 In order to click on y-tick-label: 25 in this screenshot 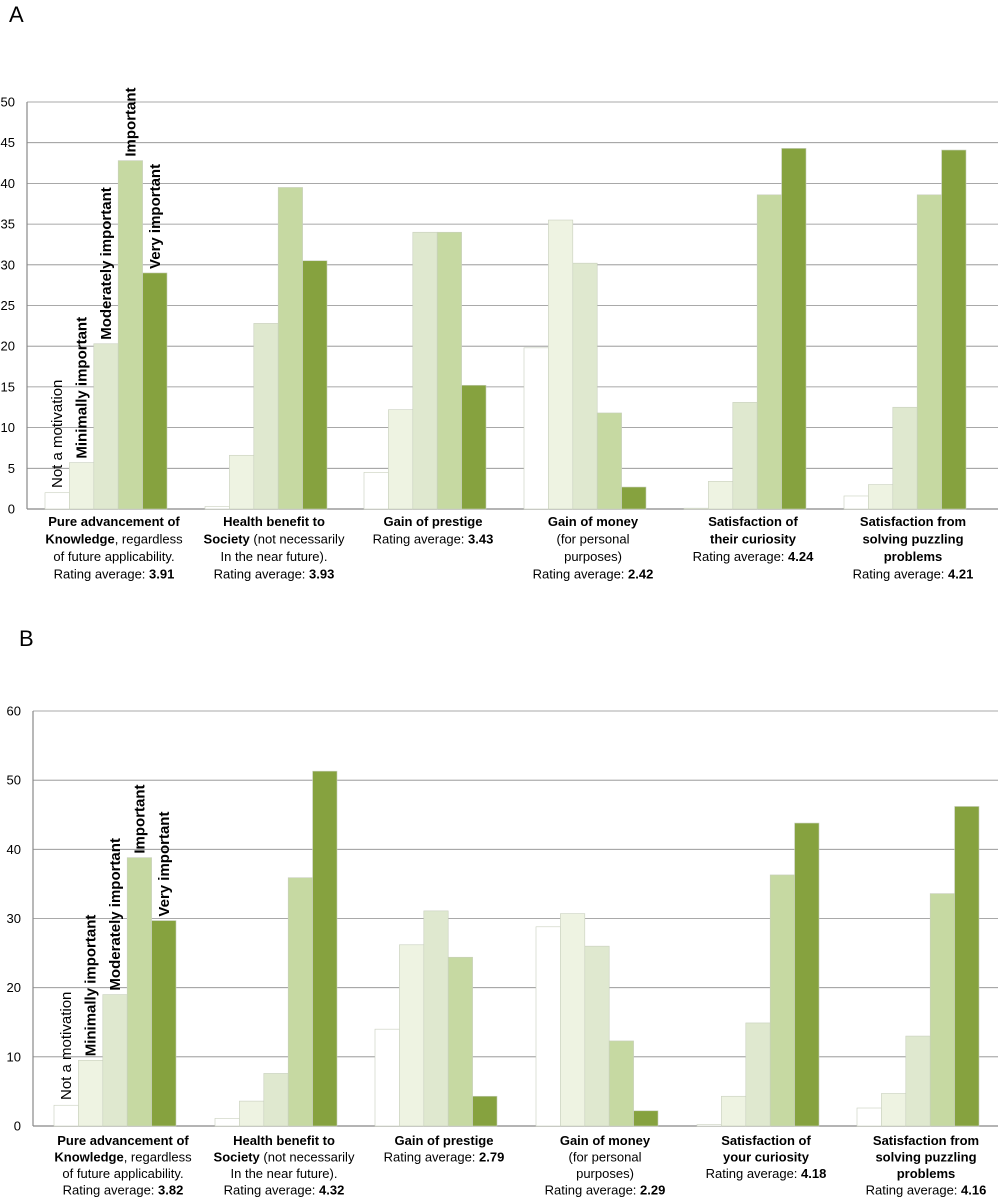, I will do `click(8, 305)`.